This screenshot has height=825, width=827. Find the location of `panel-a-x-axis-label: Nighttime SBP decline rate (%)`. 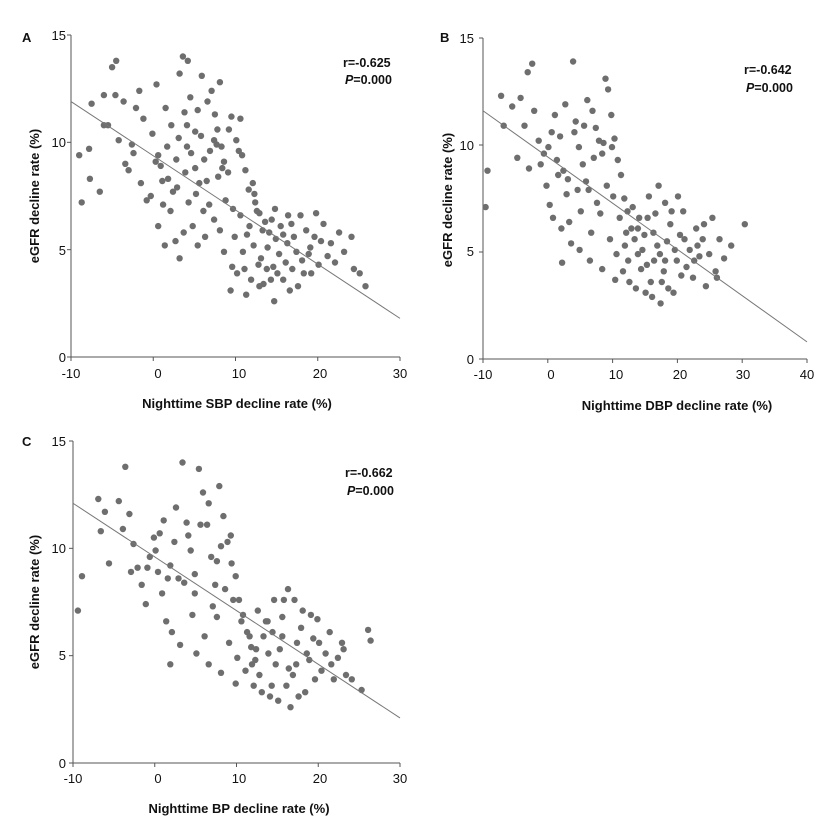

panel-a-x-axis-label: Nighttime SBP decline rate (%) is located at coordinates (237, 403).